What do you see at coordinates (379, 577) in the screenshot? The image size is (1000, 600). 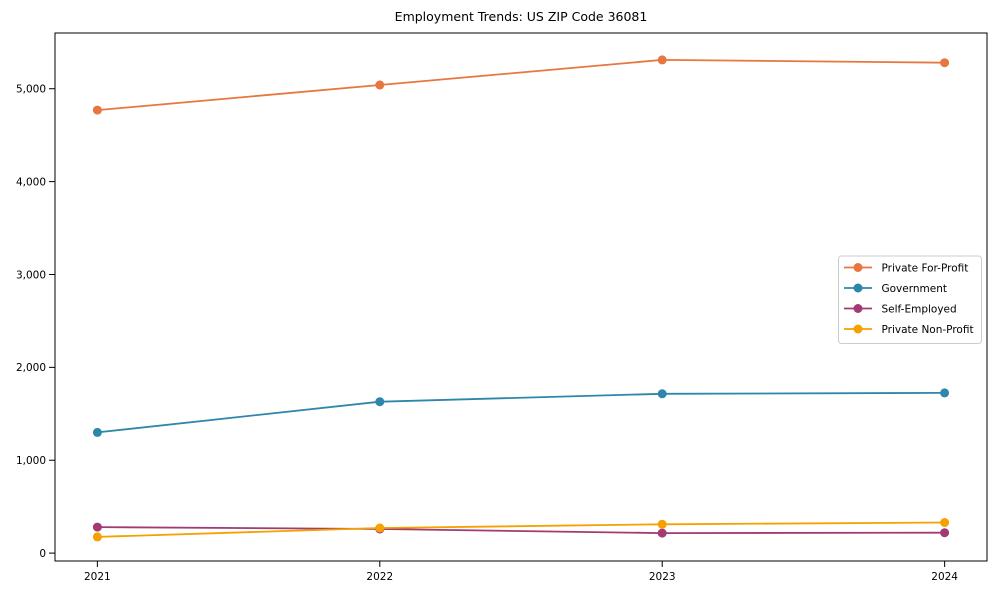 I see `x-axis-tick-label: 2022` at bounding box center [379, 577].